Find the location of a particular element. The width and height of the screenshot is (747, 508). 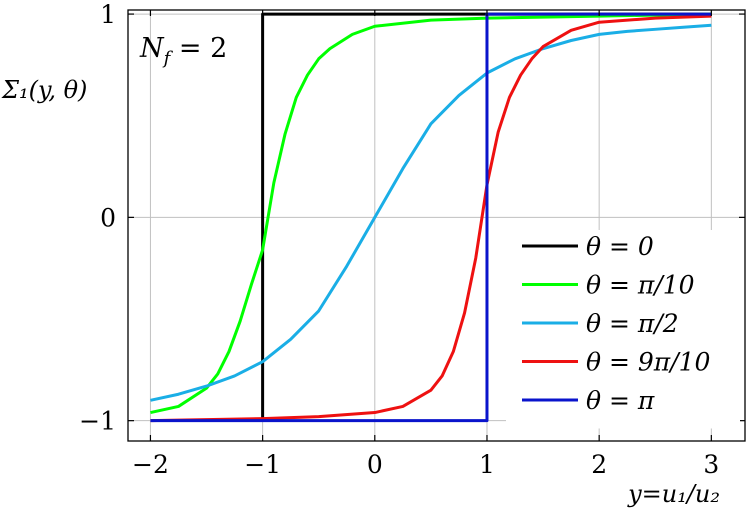

x-tick-label: −2 is located at coordinates (150, 464).